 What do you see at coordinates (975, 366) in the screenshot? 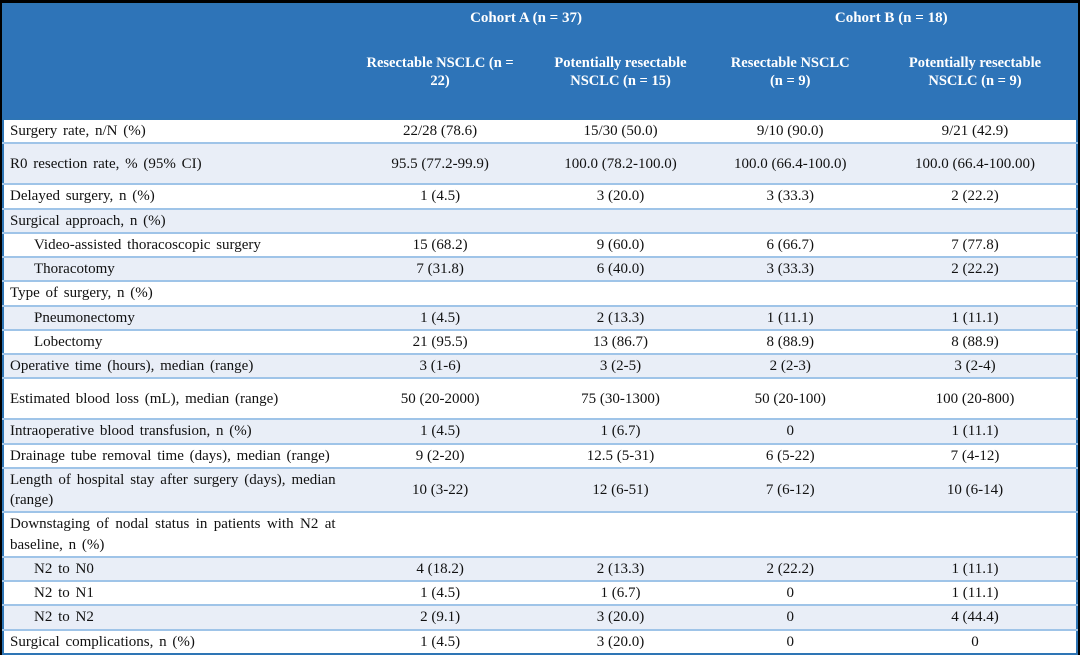
I see `row-value: 3 (2-4)` at bounding box center [975, 366].